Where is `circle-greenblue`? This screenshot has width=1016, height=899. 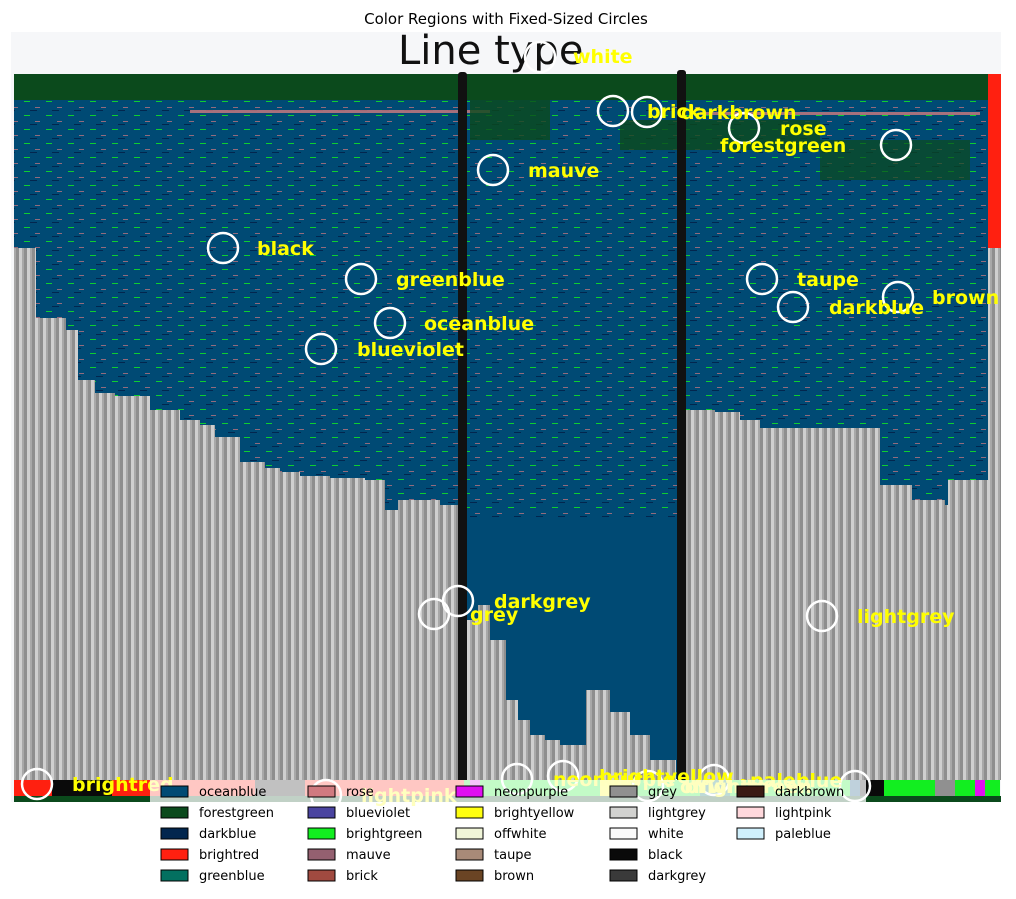 circle-greenblue is located at coordinates (361, 279).